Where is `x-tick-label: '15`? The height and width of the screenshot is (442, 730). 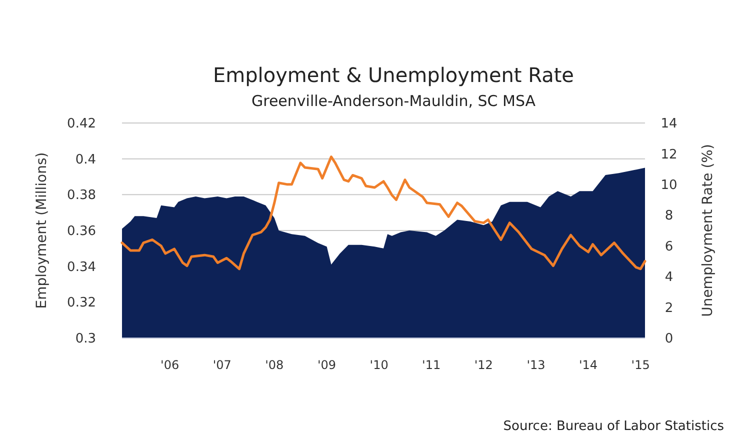
x-tick-label: '15 is located at coordinates (640, 365).